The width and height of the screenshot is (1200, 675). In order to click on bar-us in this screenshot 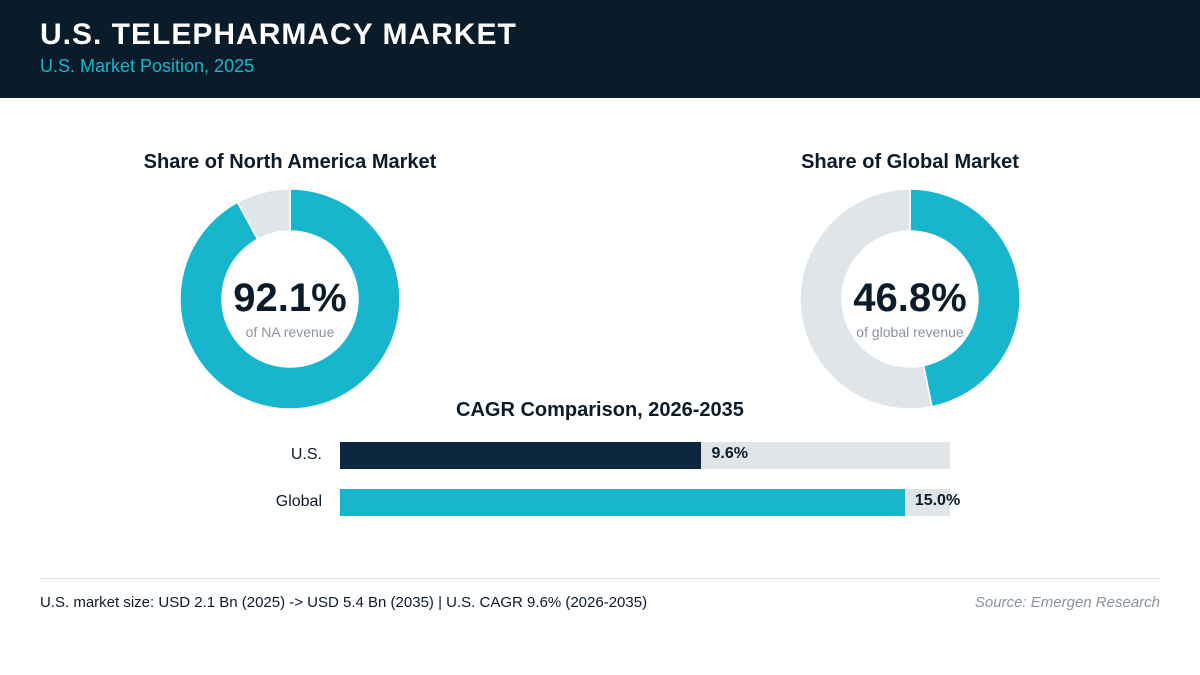, I will do `click(521, 455)`.